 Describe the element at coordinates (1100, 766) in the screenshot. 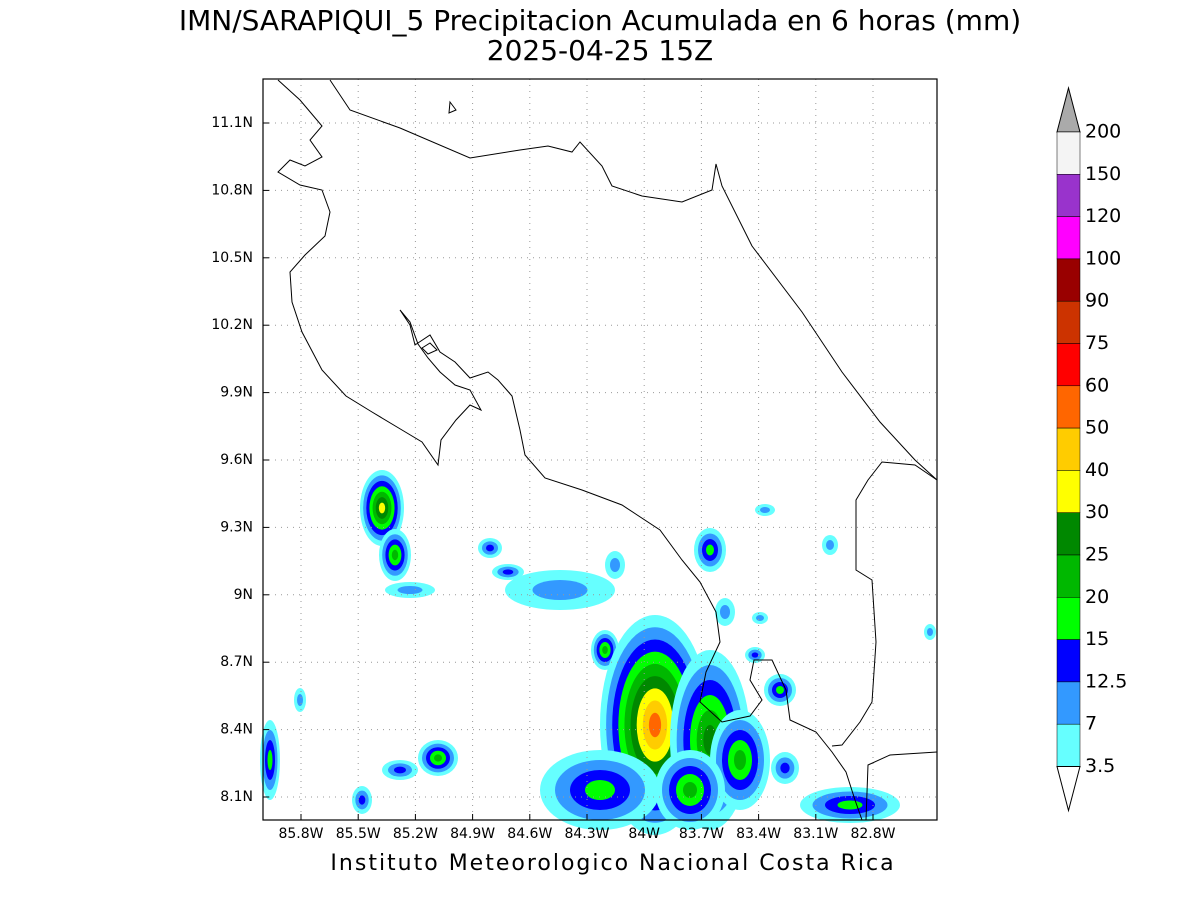

I see `colorbar-label: 3.5` at that location.